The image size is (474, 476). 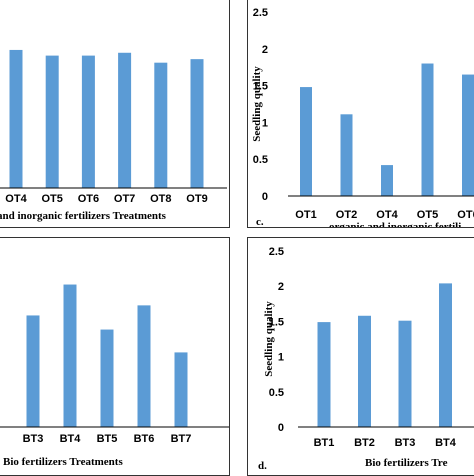 What do you see at coordinates (196, 199) in the screenshot?
I see `x-tick-label: OT9` at bounding box center [196, 199].